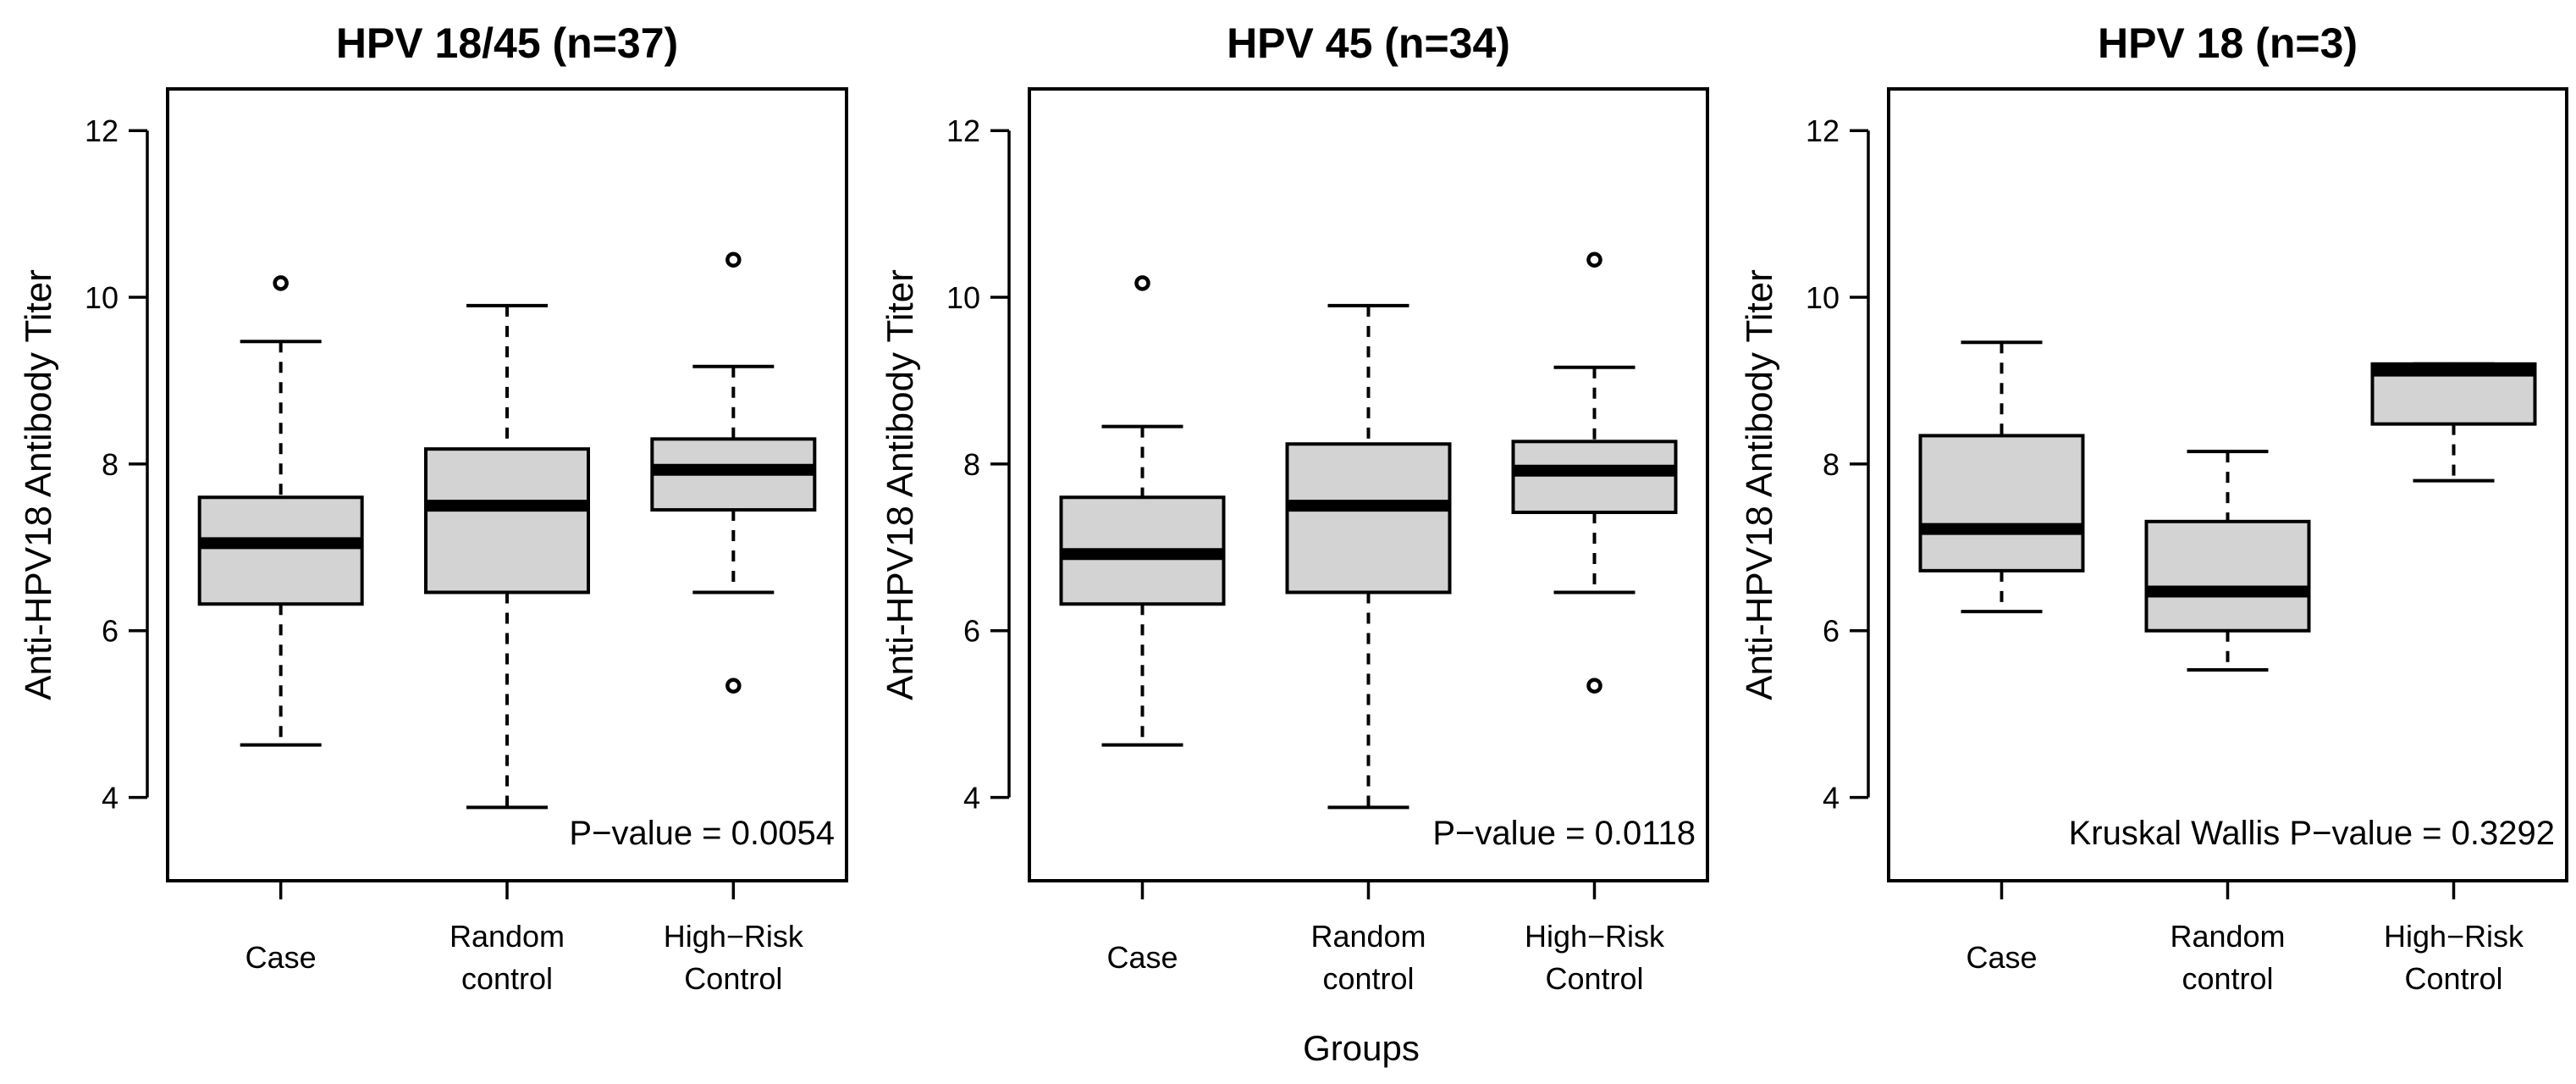  I want to click on p-value-annotation: P−value = 0.0118, so click(1564, 833).